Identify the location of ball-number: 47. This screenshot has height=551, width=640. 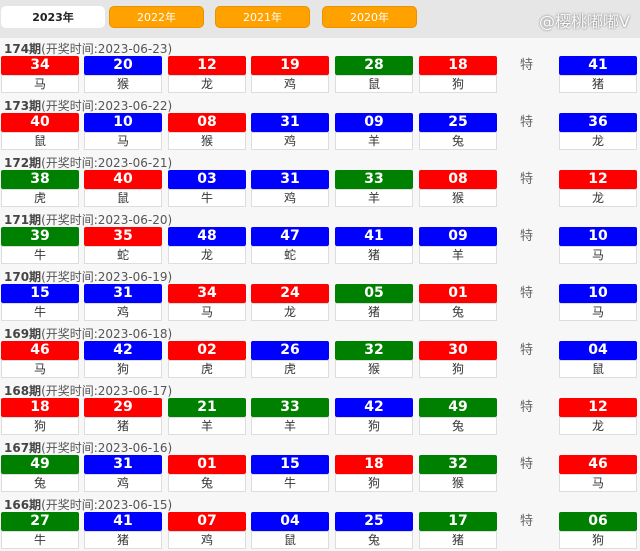
(290, 236).